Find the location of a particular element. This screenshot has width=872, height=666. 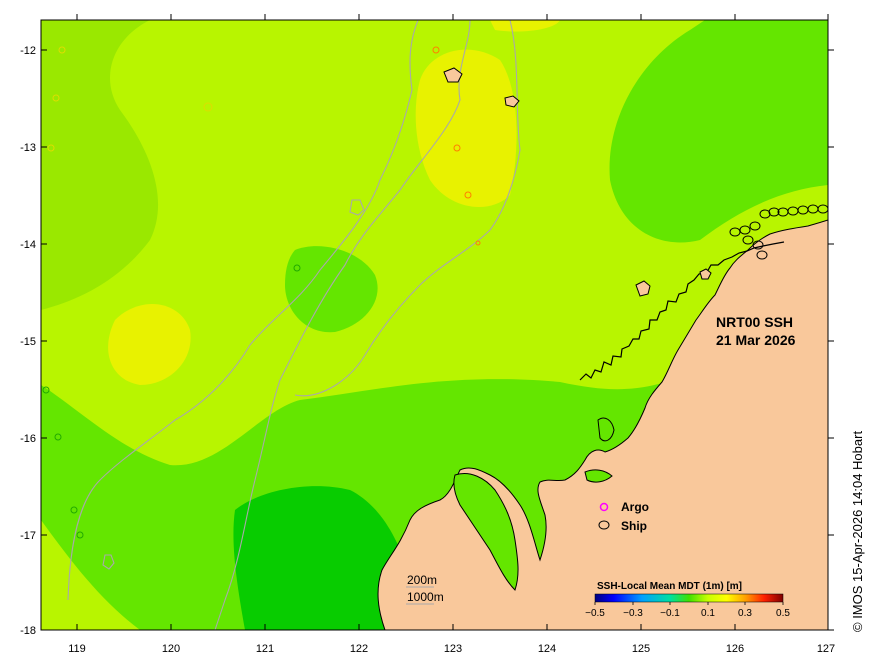

colorbar-title: SSH-Local Mean MDT (1m) [m] is located at coordinates (669, 586).